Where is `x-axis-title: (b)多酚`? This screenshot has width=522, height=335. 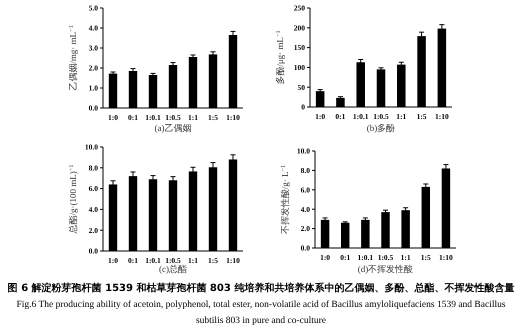 x-axis-title: (b)多酚 is located at coordinates (381, 128).